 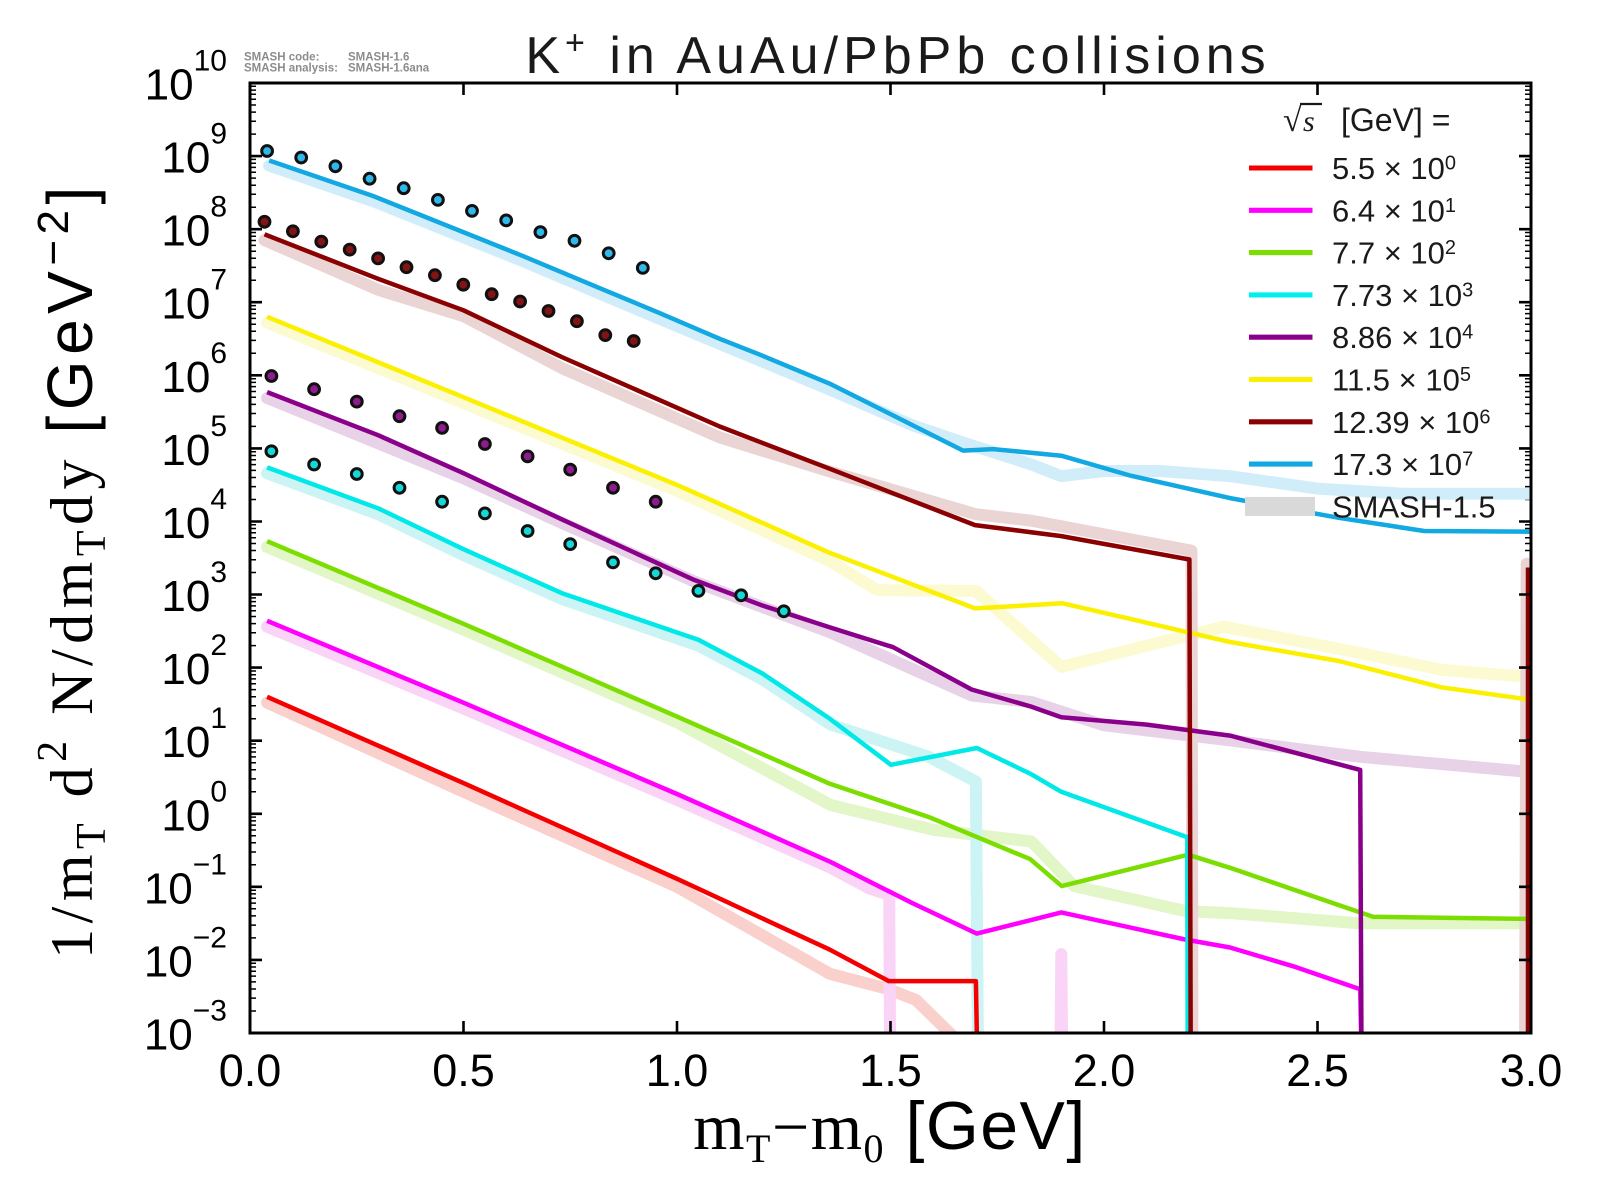 What do you see at coordinates (1394, 168) in the screenshot?
I see `svg-text: 5.5 × 100` at bounding box center [1394, 168].